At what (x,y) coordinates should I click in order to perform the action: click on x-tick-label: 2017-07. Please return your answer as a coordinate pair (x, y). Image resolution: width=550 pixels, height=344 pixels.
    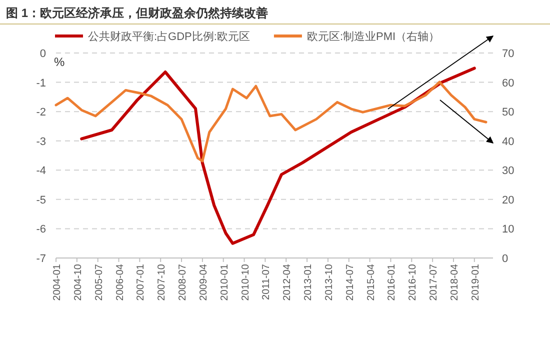
    Looking at the image, I should click on (434, 282).